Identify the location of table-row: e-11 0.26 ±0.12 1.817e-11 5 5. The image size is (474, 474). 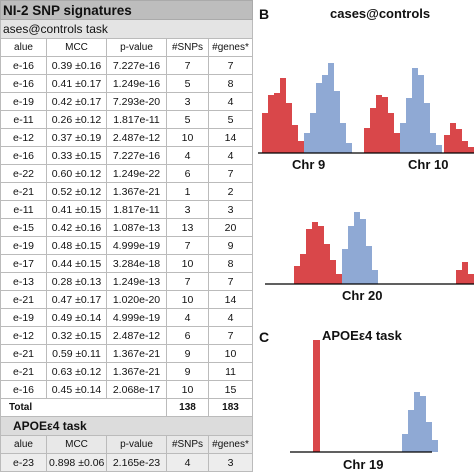
(127, 119).